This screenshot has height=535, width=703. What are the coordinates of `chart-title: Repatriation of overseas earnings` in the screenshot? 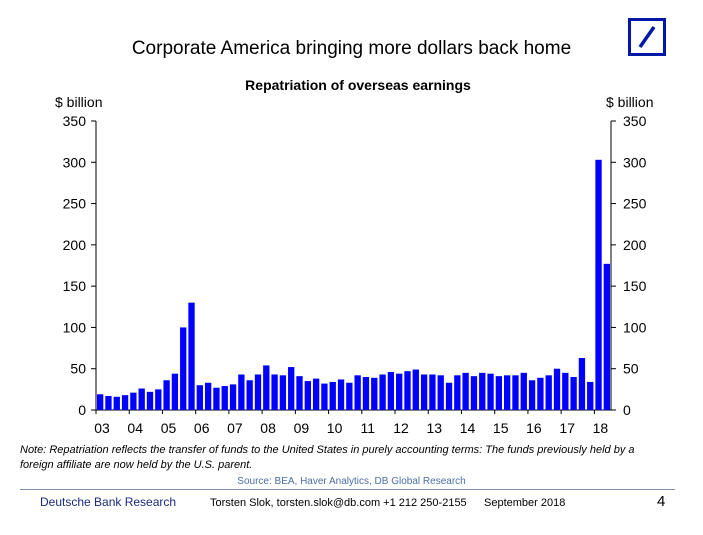 It's located at (358, 85).